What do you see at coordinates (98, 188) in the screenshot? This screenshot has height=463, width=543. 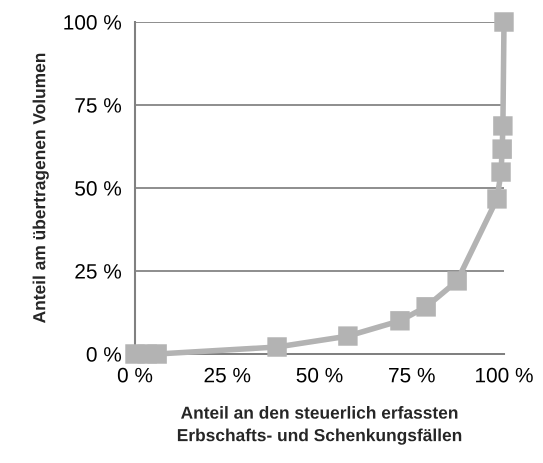 I see `y-tick-label: 50 %` at bounding box center [98, 188].